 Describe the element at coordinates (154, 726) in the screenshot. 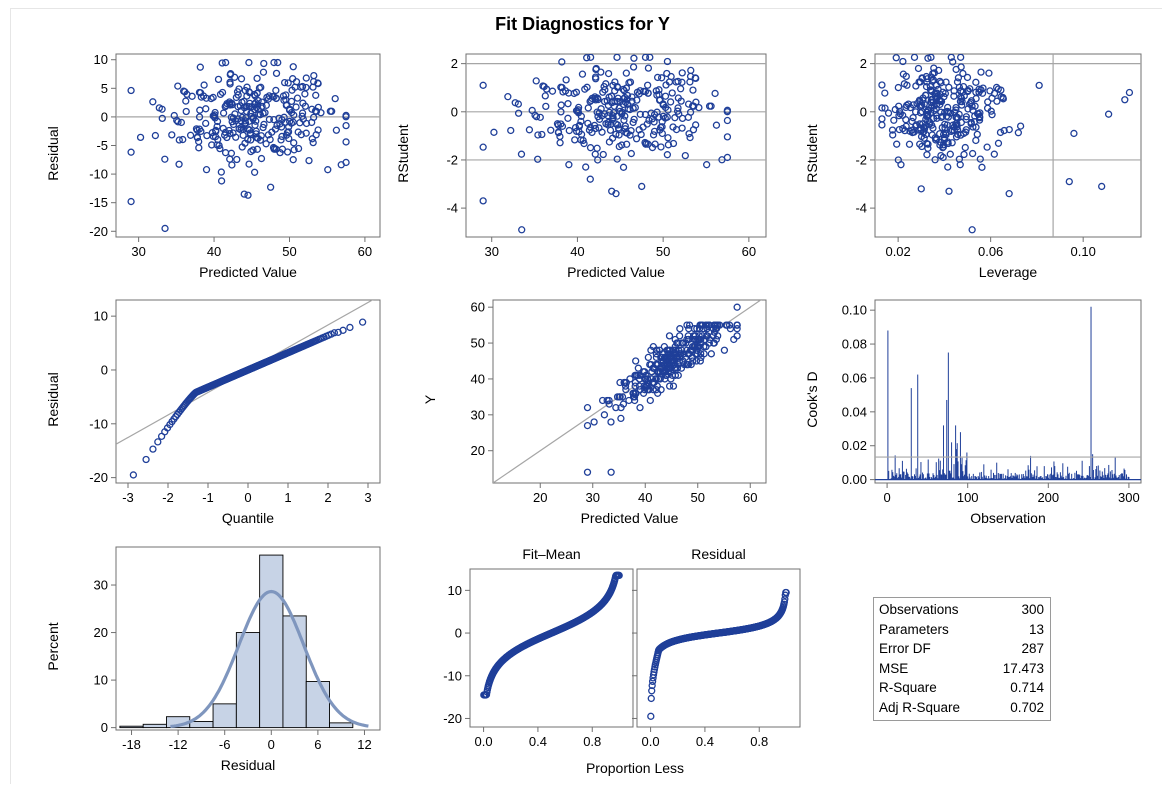

I see `histogram-bar` at that location.